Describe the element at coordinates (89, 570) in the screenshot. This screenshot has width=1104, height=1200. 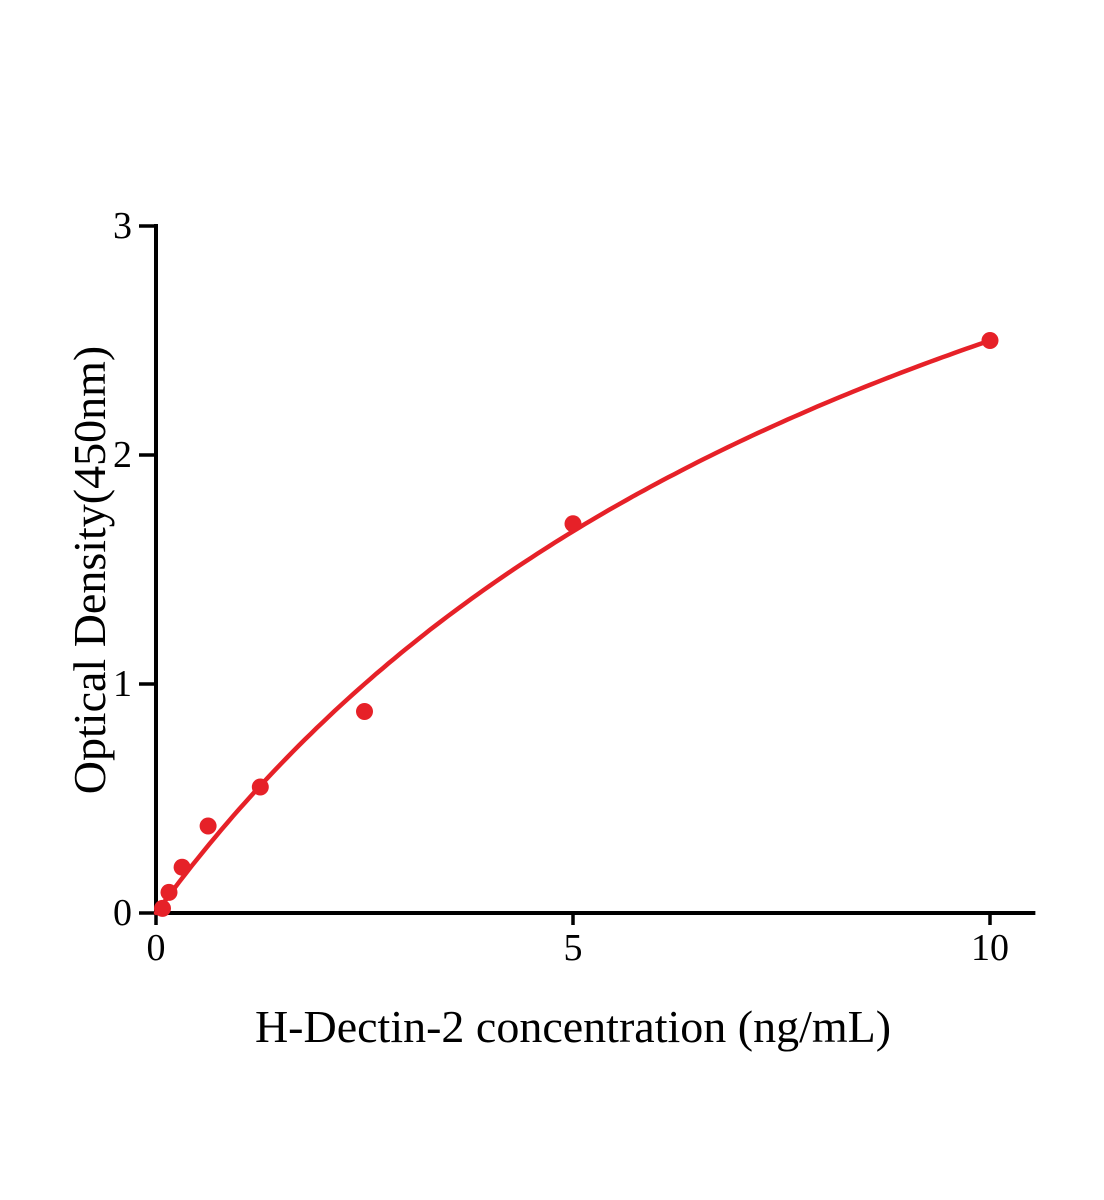
I see `y-axis-title: Optical Density(450nm)` at that location.